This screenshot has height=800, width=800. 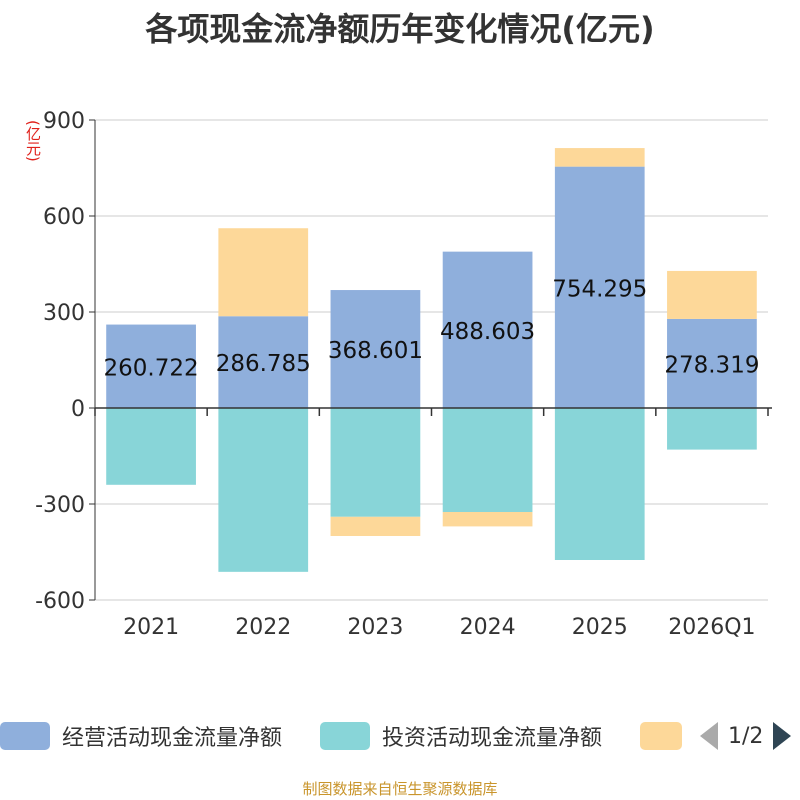 I want to click on bar-series1-2025, so click(x=599, y=484).